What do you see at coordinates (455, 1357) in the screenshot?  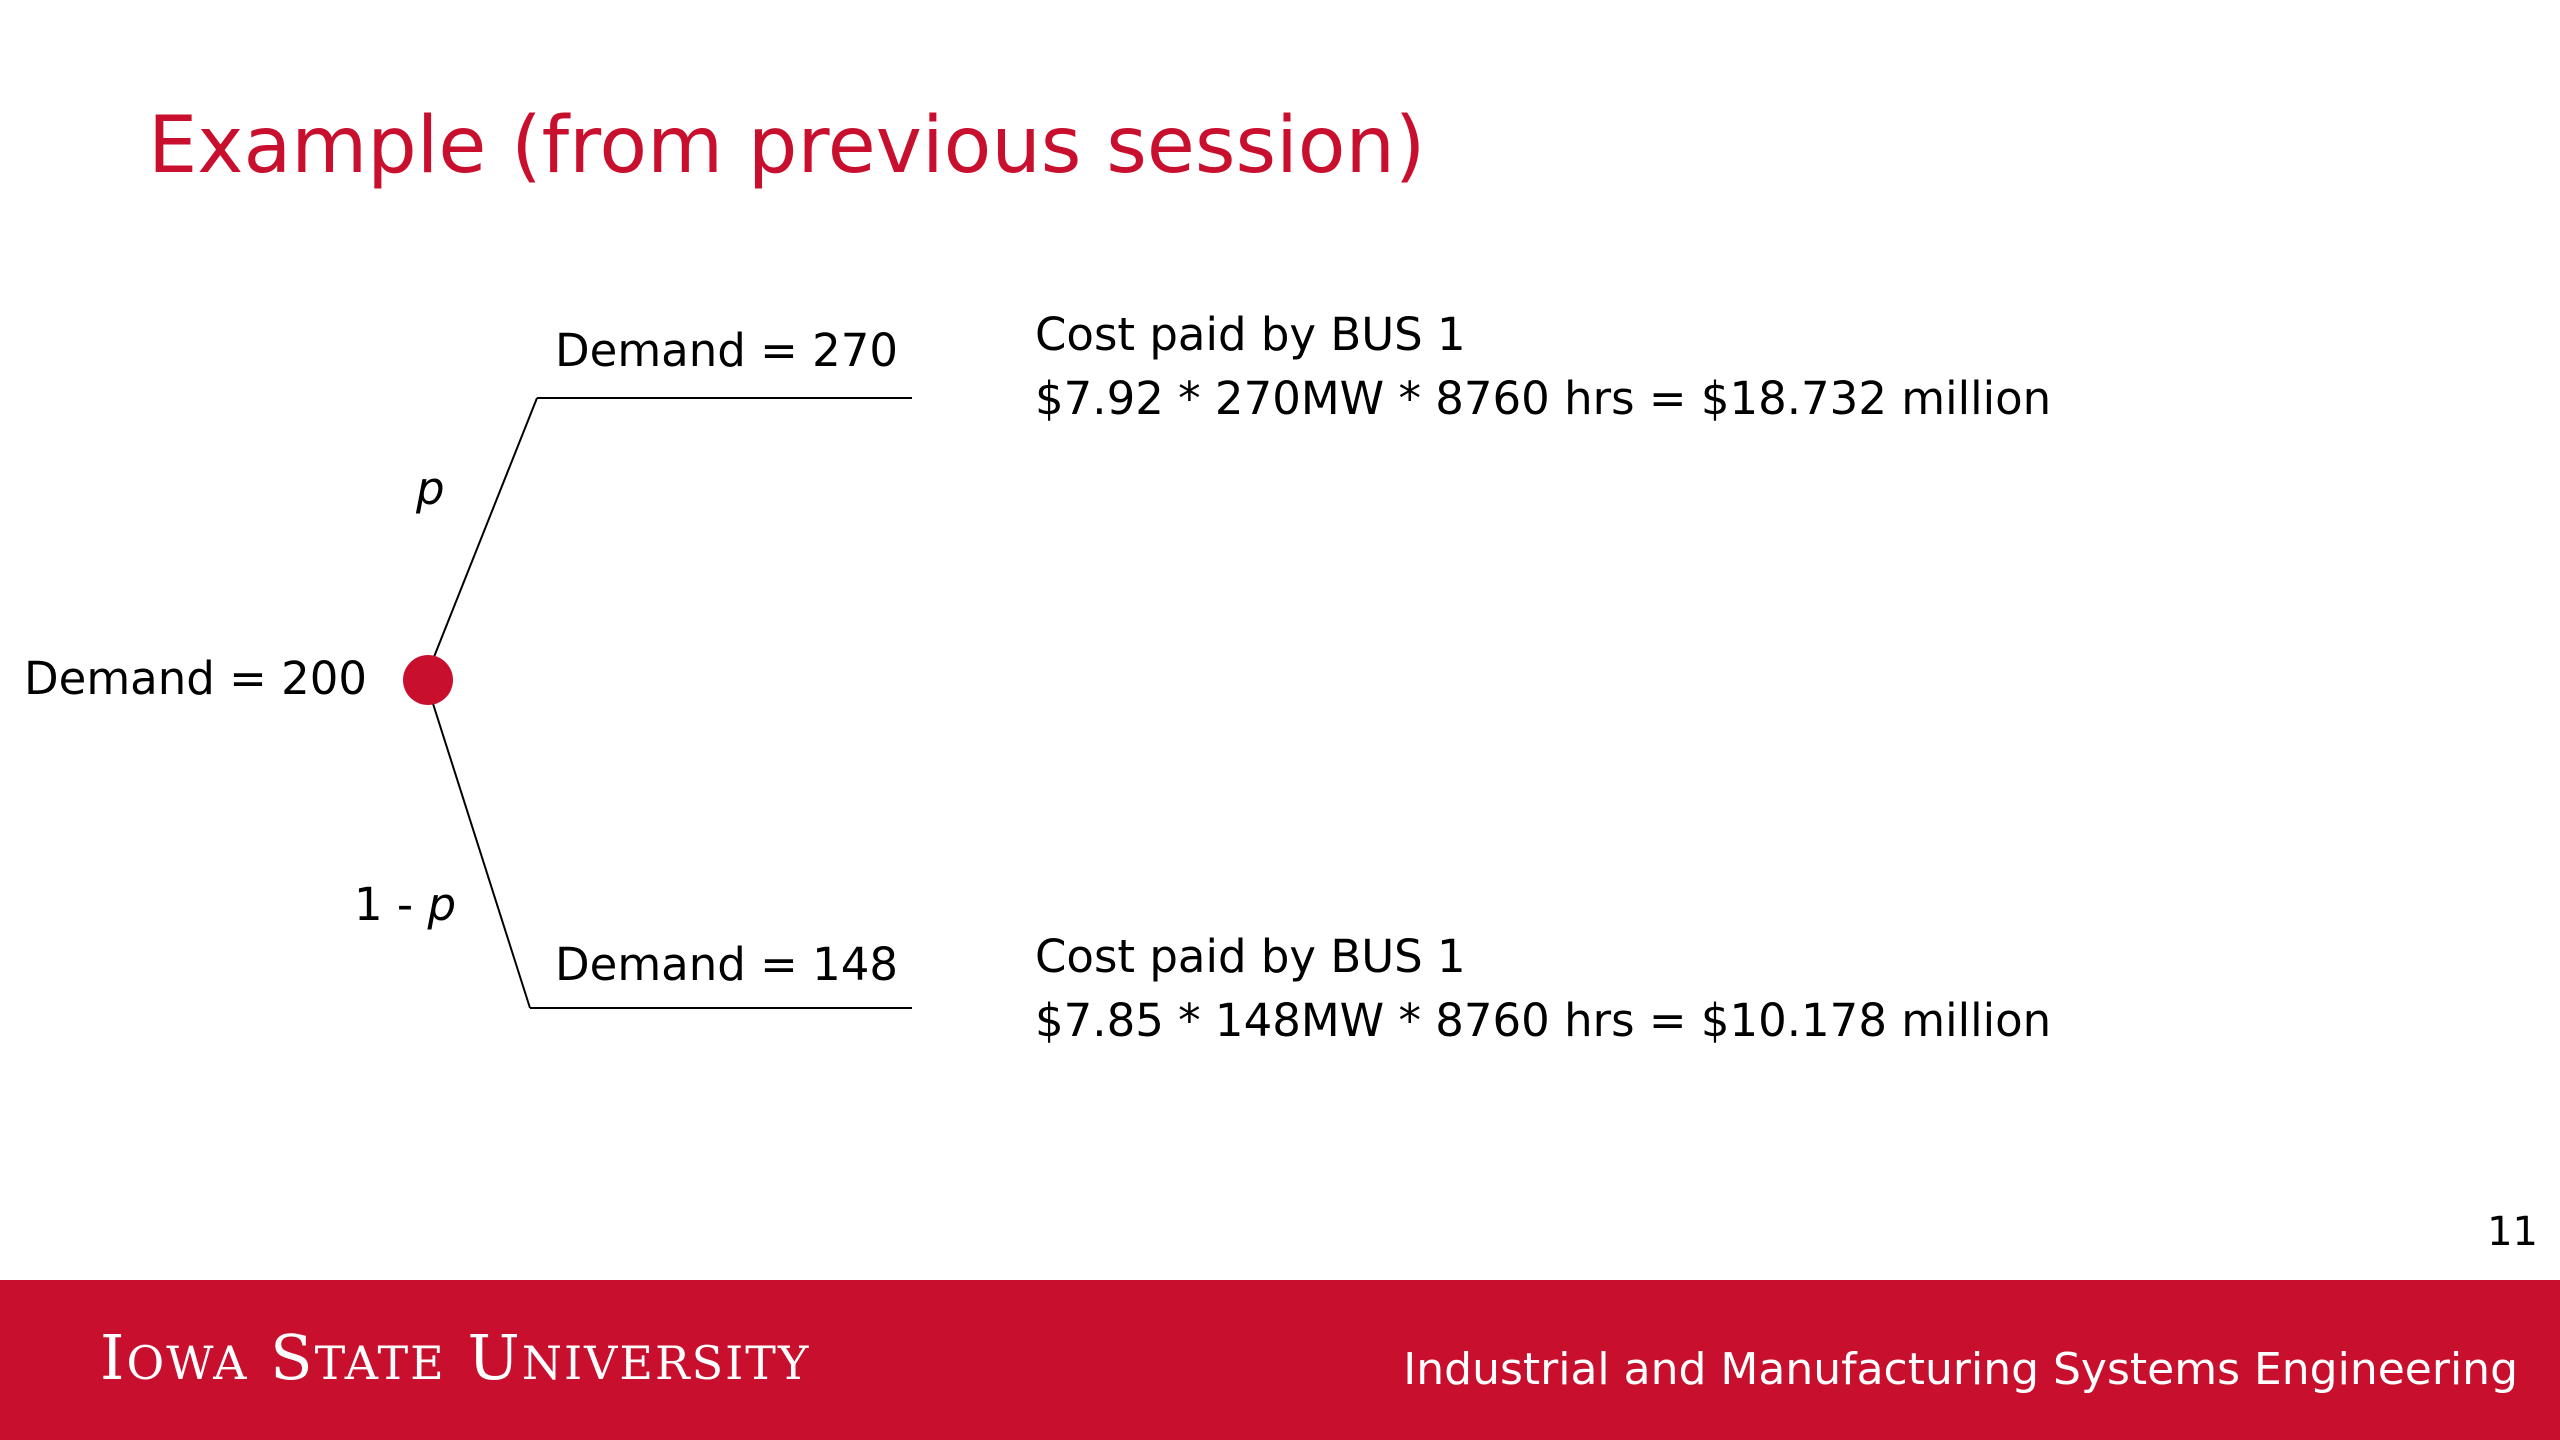 I see `university-logo: IOWA STATE UNIVERSITY` at bounding box center [455, 1357].